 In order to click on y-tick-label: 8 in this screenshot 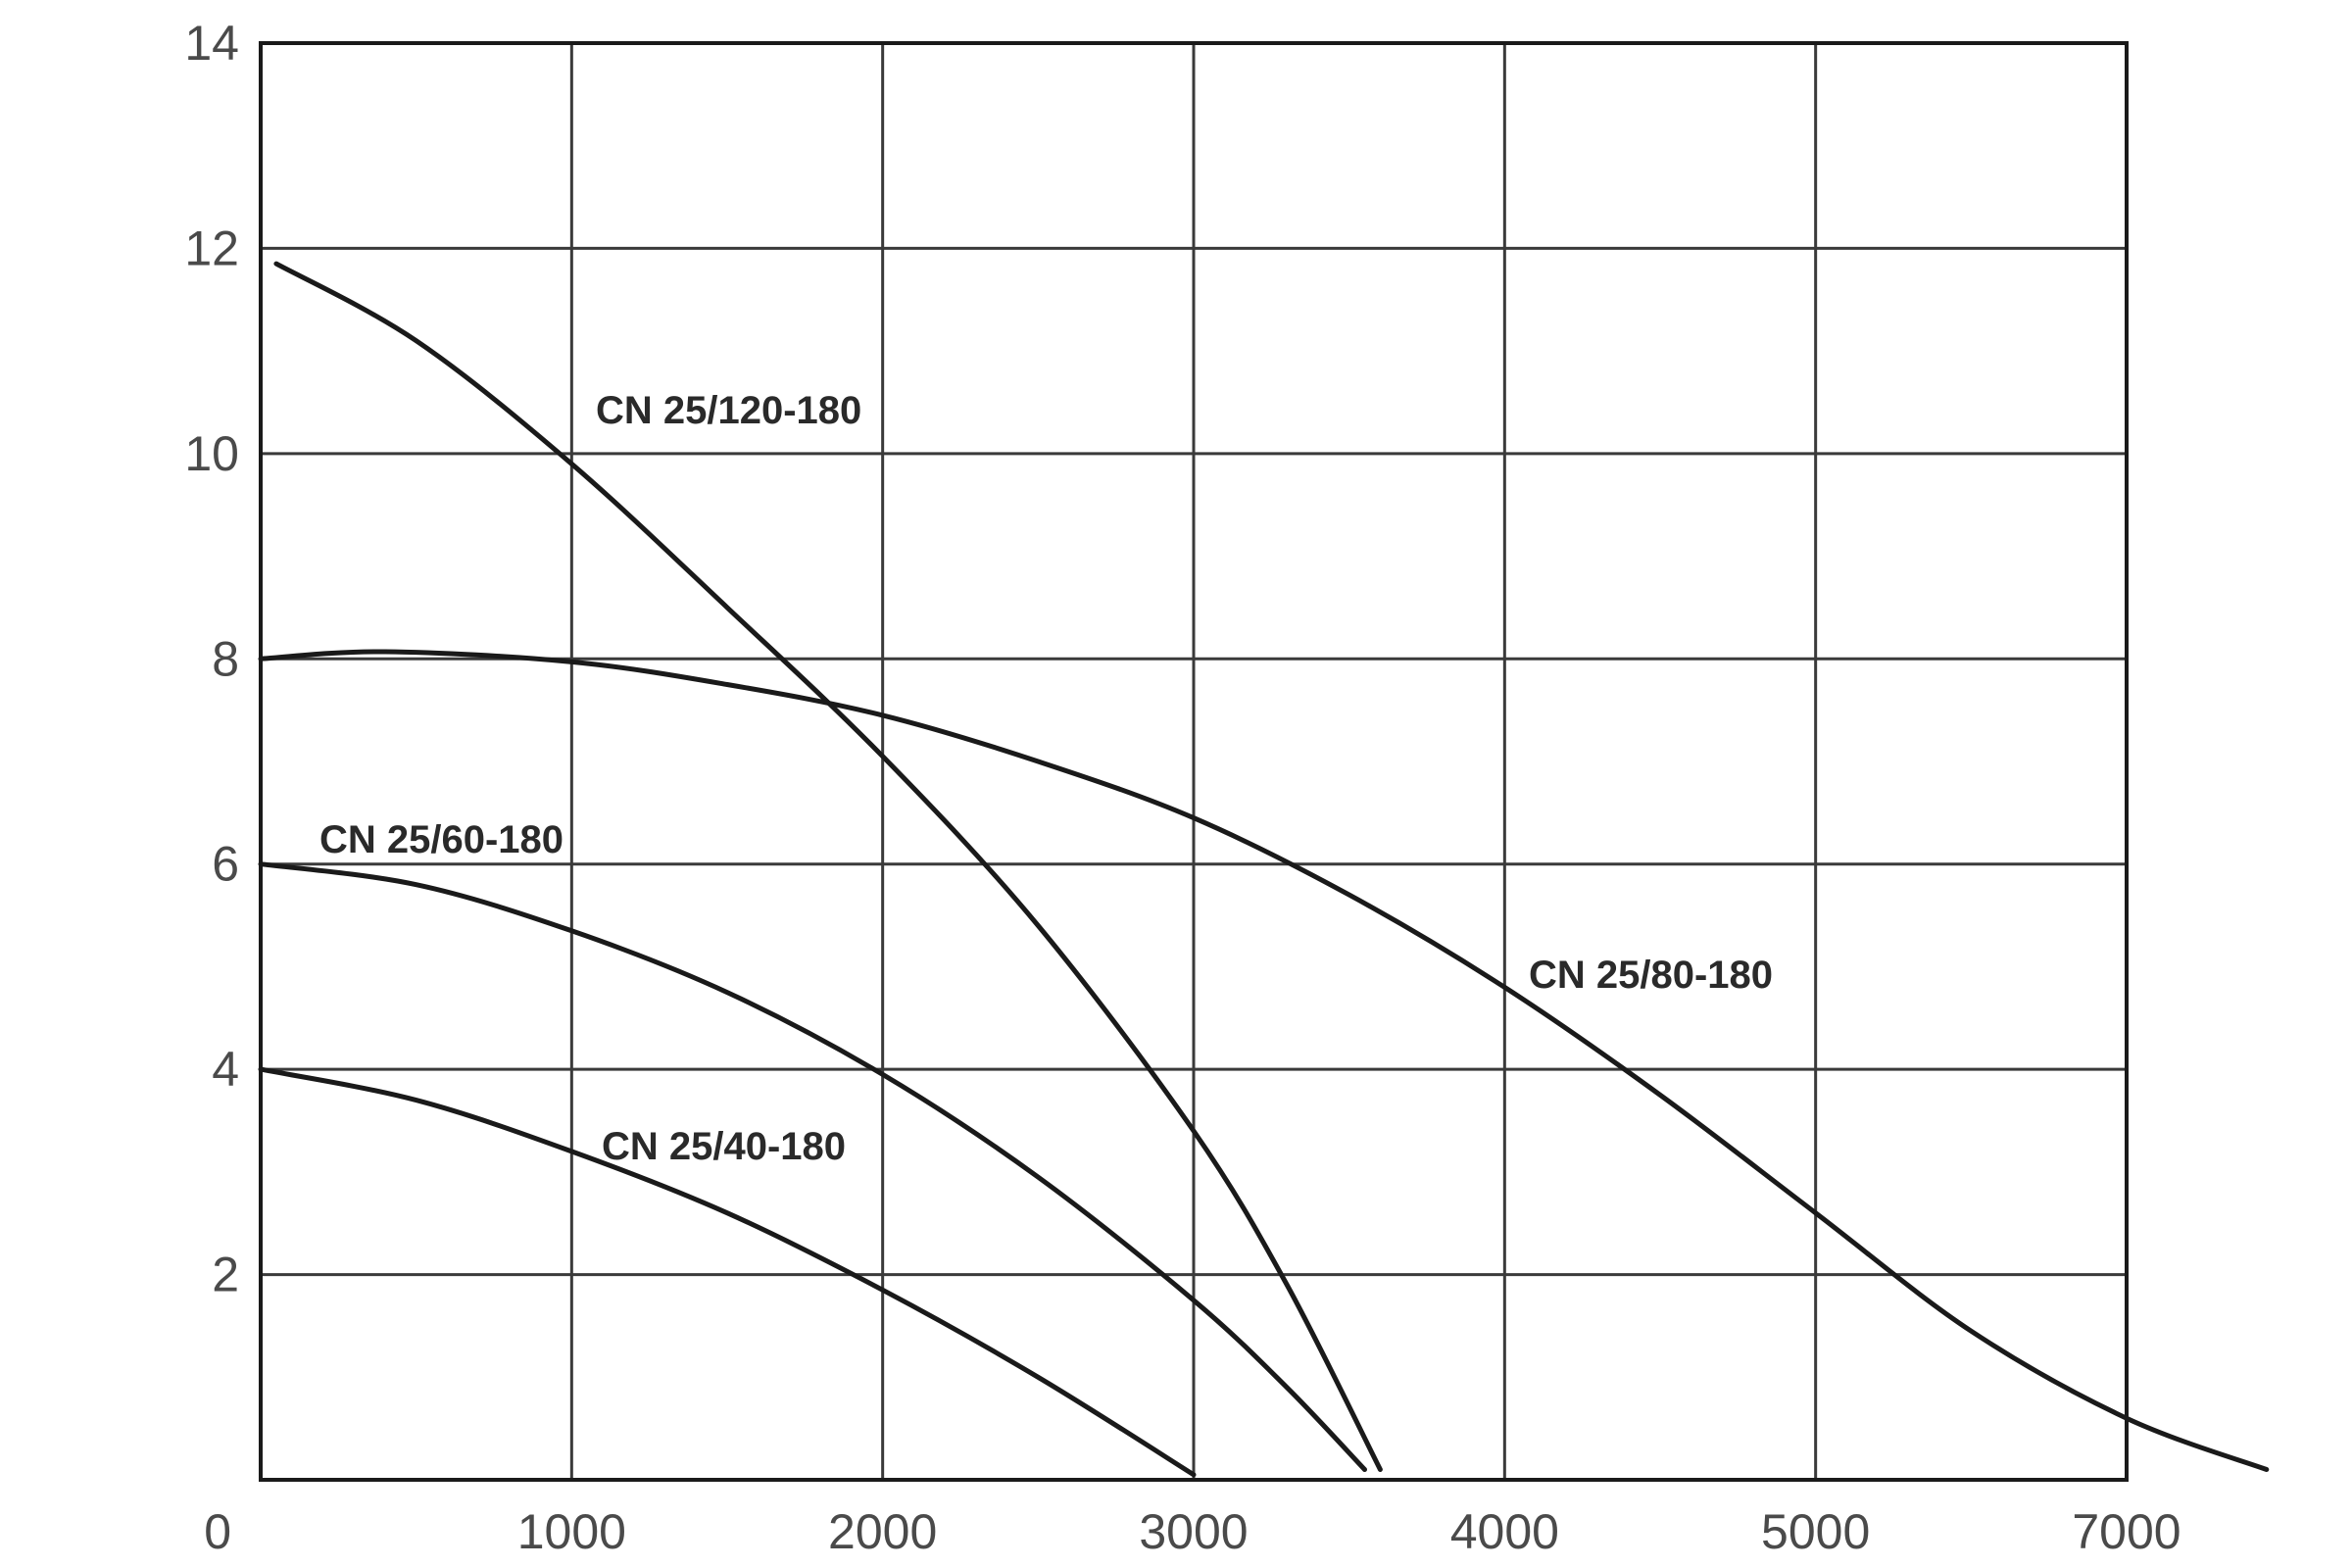, I will do `click(225, 658)`.